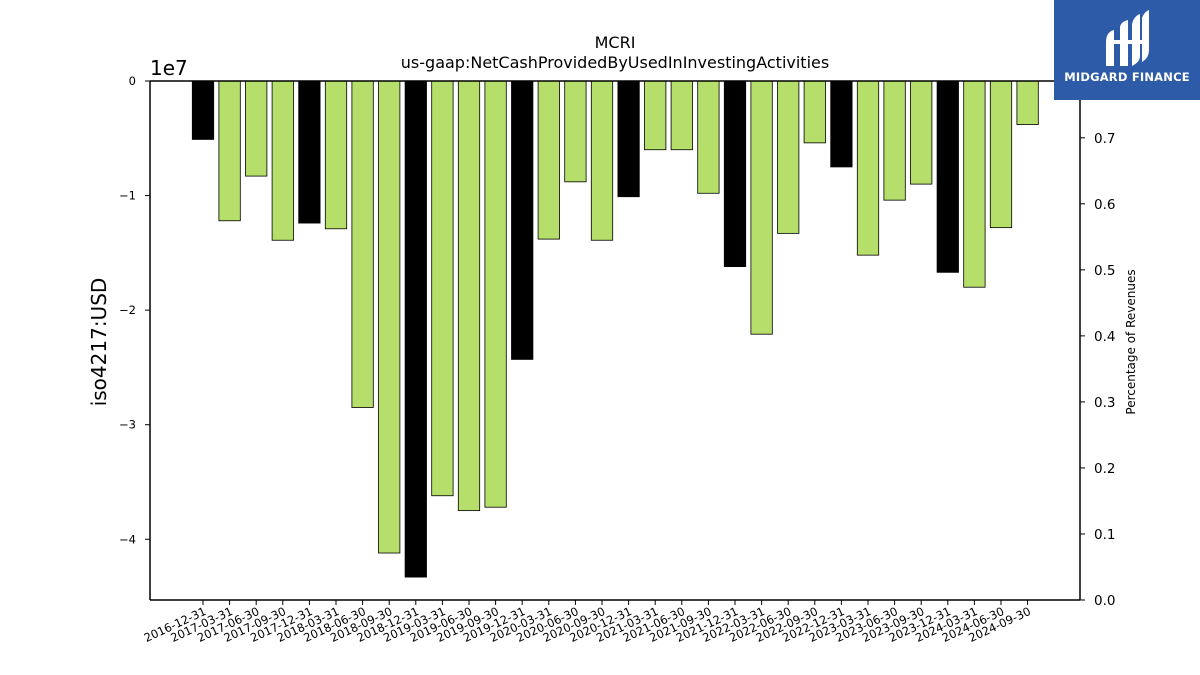  What do you see at coordinates (99, 342) in the screenshot?
I see `y-axis-label: iso4217:USD` at bounding box center [99, 342].